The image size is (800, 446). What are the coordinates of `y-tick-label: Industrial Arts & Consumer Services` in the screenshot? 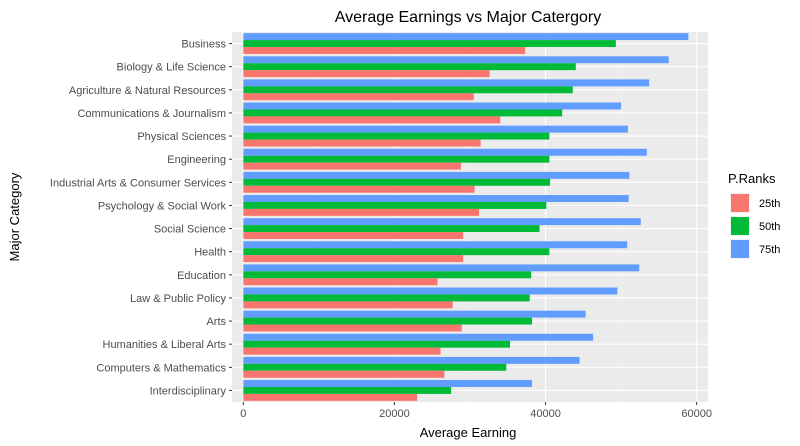 It's located at (138, 183).